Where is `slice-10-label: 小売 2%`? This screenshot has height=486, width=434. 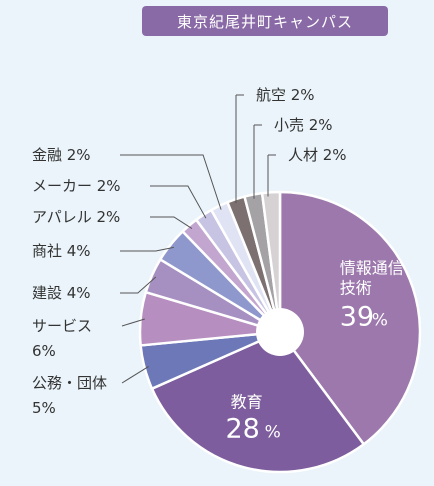 slice-10-label: 小売 2% is located at coordinates (303, 125).